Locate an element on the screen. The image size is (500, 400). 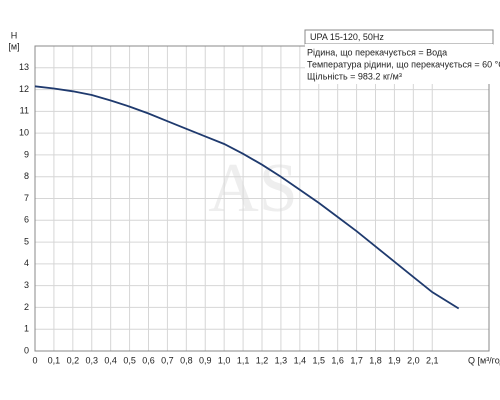
x-axis-label: Q [м³/год.] is located at coordinates (484, 360).